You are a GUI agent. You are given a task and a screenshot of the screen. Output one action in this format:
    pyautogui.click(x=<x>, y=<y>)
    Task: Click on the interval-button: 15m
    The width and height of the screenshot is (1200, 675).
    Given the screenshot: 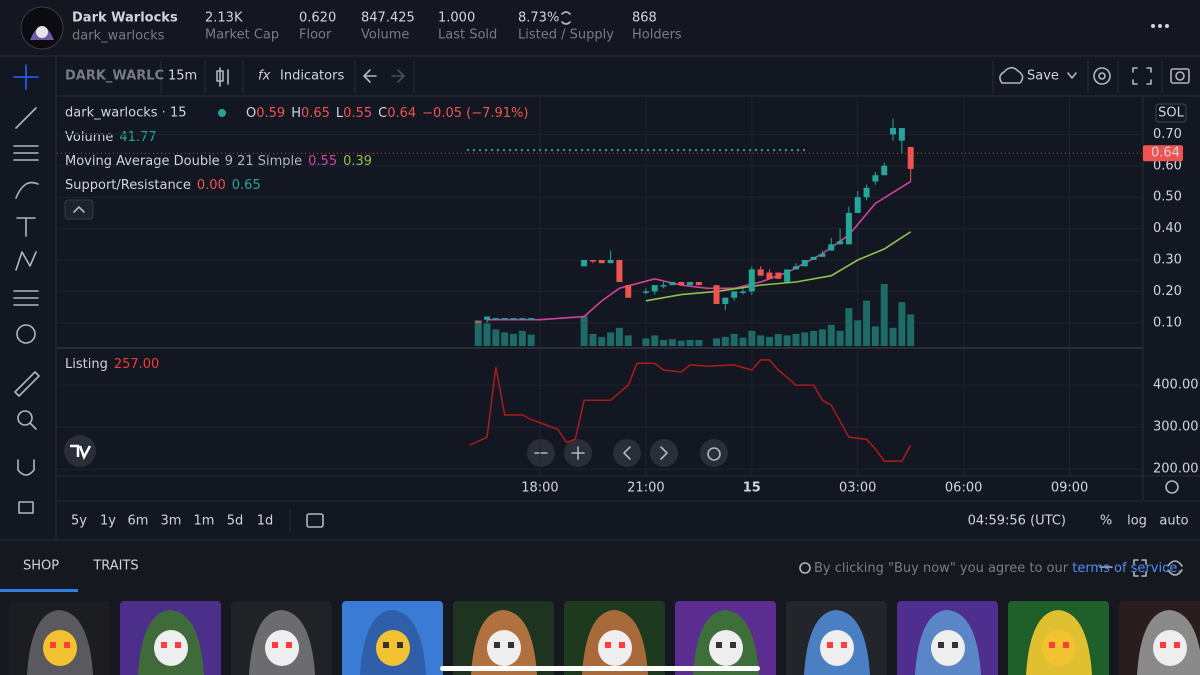 What is the action you would take?
    pyautogui.click(x=182, y=76)
    